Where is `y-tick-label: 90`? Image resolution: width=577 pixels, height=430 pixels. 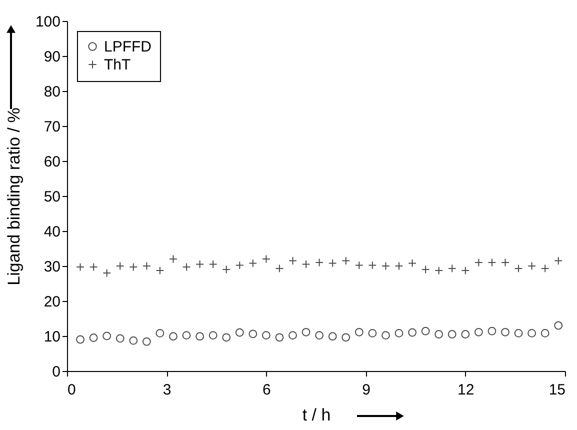 y-tick-label: 90 is located at coordinates (52, 57).